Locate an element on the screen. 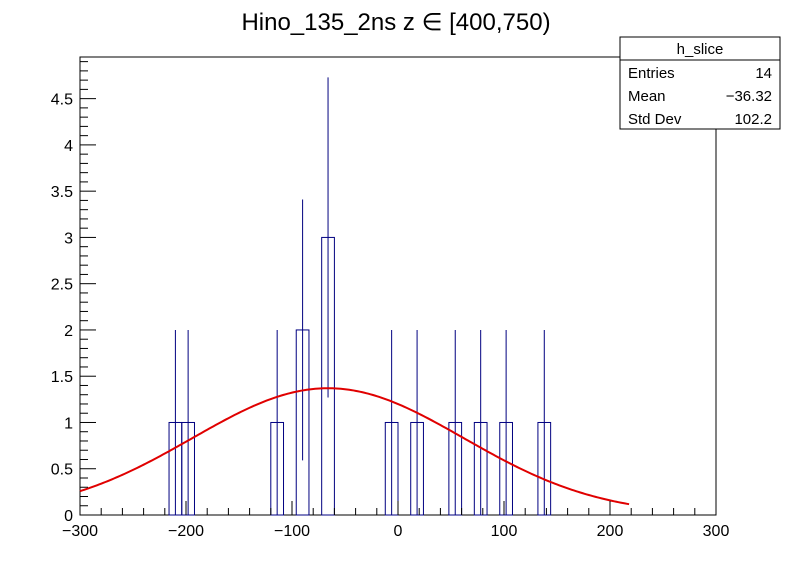 The height and width of the screenshot is (572, 796). stats-stddev-value: 102.2 is located at coordinates (753, 119).